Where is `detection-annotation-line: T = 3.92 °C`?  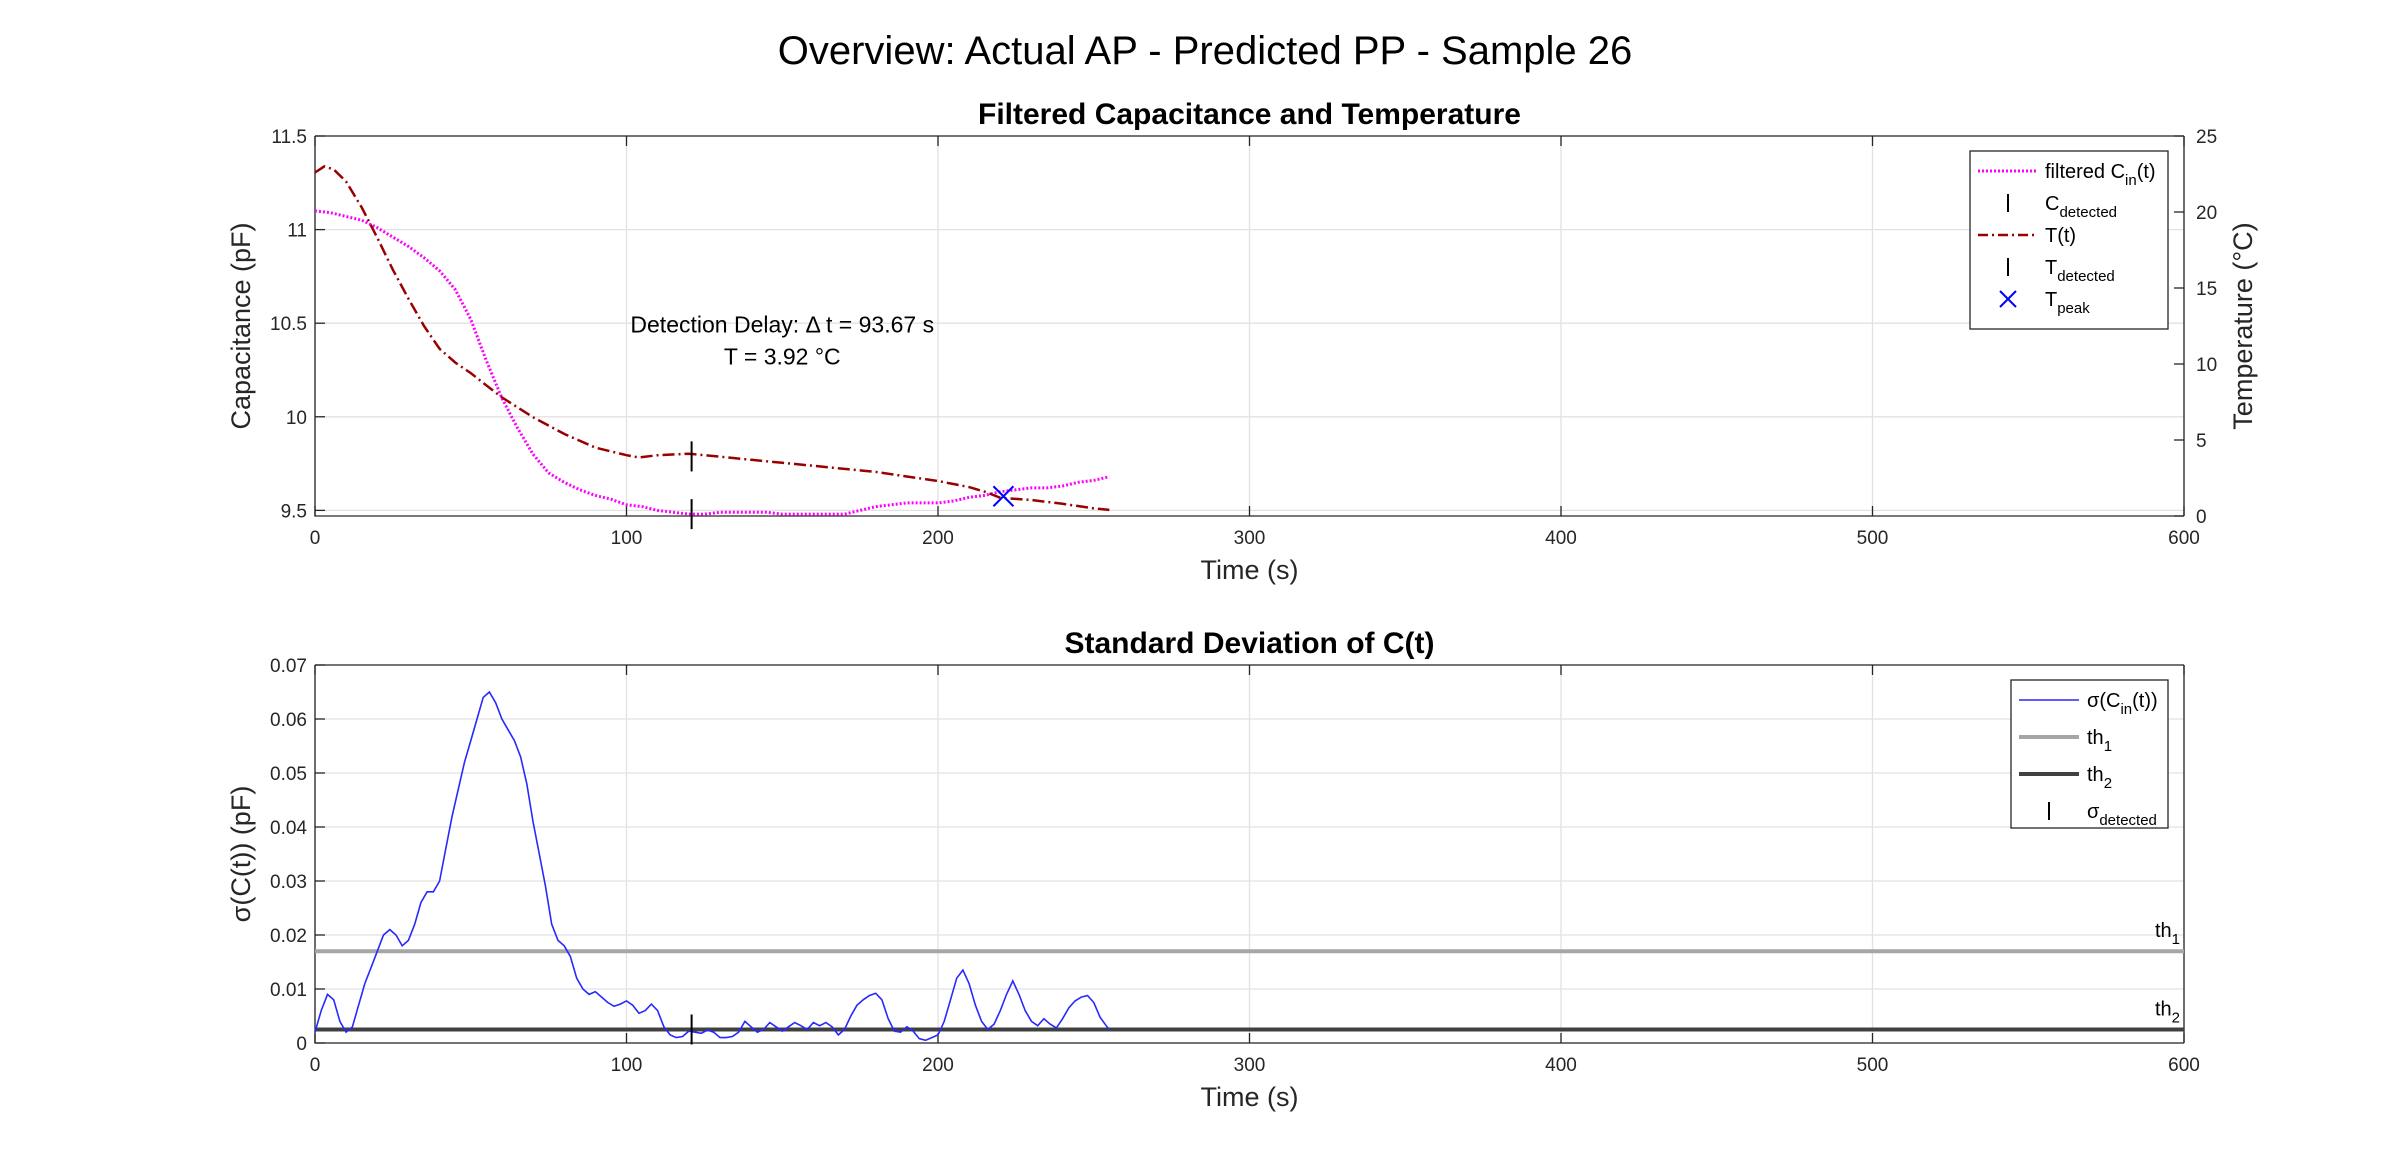 detection-annotation-line: T = 3.92 °C is located at coordinates (782, 357).